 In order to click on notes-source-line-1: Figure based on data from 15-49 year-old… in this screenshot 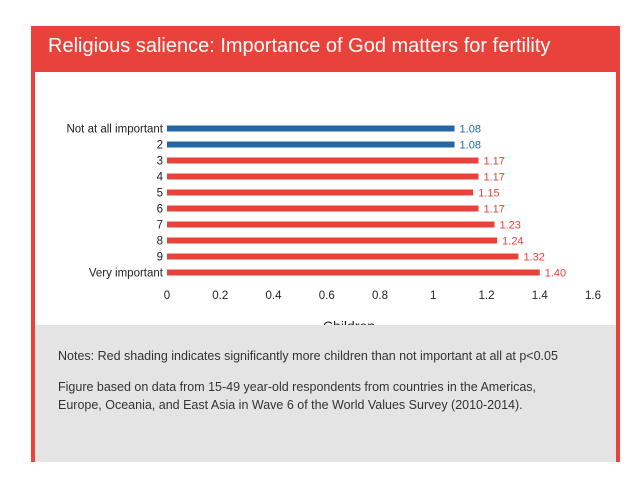, I will do `click(297, 387)`.